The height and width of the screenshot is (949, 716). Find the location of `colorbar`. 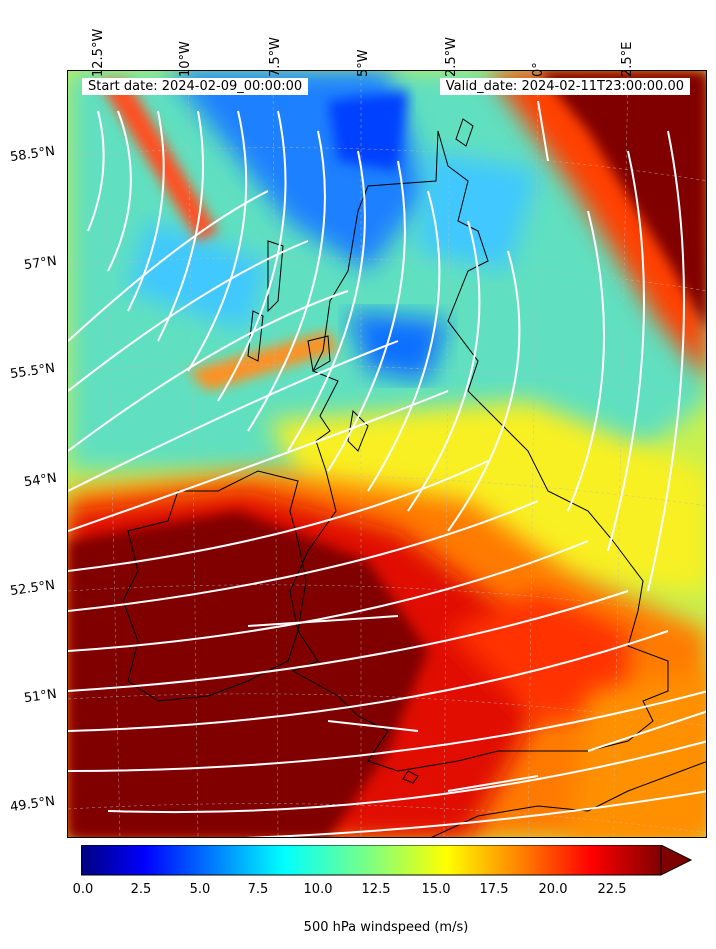

colorbar is located at coordinates (387, 860).